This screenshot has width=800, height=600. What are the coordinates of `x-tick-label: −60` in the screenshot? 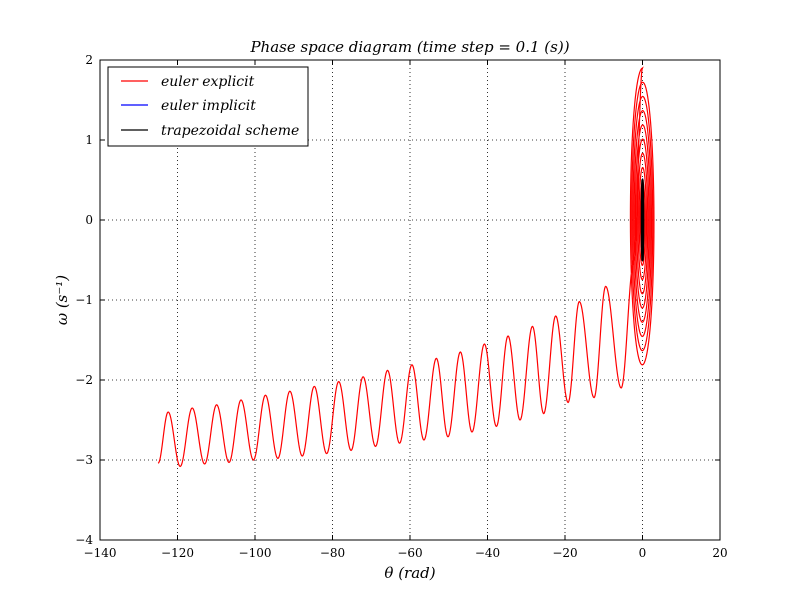 It's located at (409, 553).